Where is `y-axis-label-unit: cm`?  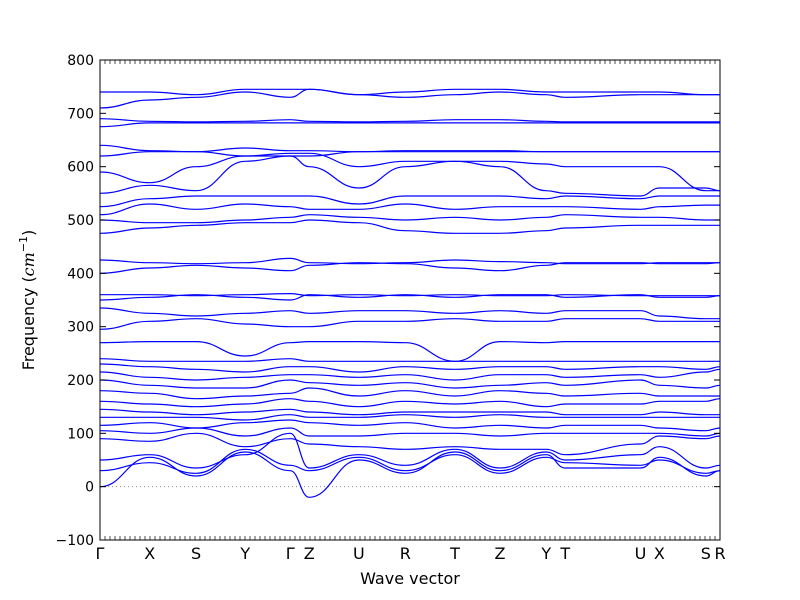 y-axis-label-unit: cm is located at coordinates (28, 264).